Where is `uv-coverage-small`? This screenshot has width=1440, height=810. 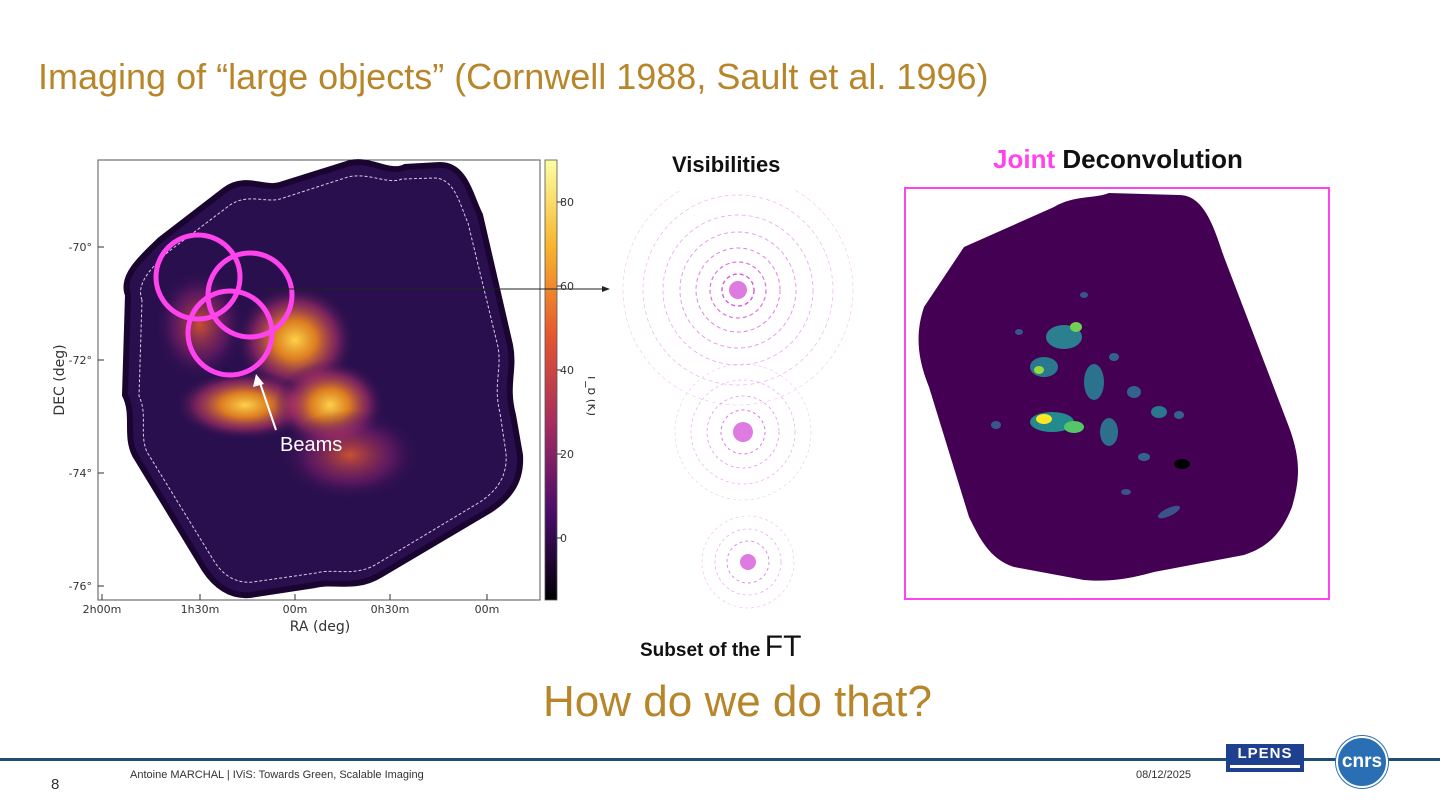
uv-coverage-small is located at coordinates (748, 562).